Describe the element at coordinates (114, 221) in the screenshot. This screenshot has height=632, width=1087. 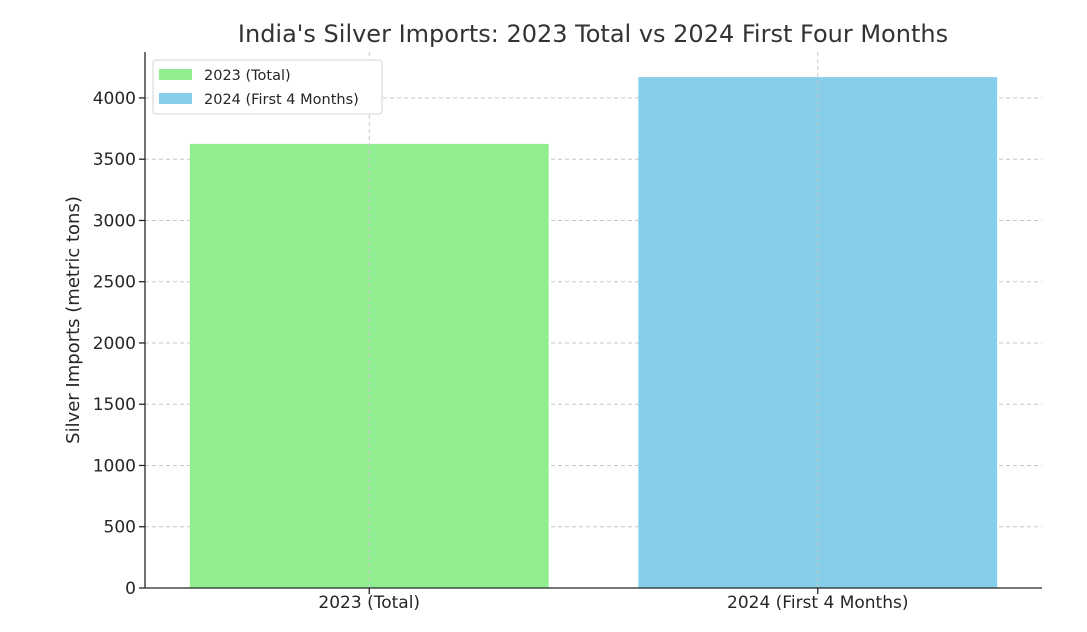
I see `y-tick-label: 3000` at that location.